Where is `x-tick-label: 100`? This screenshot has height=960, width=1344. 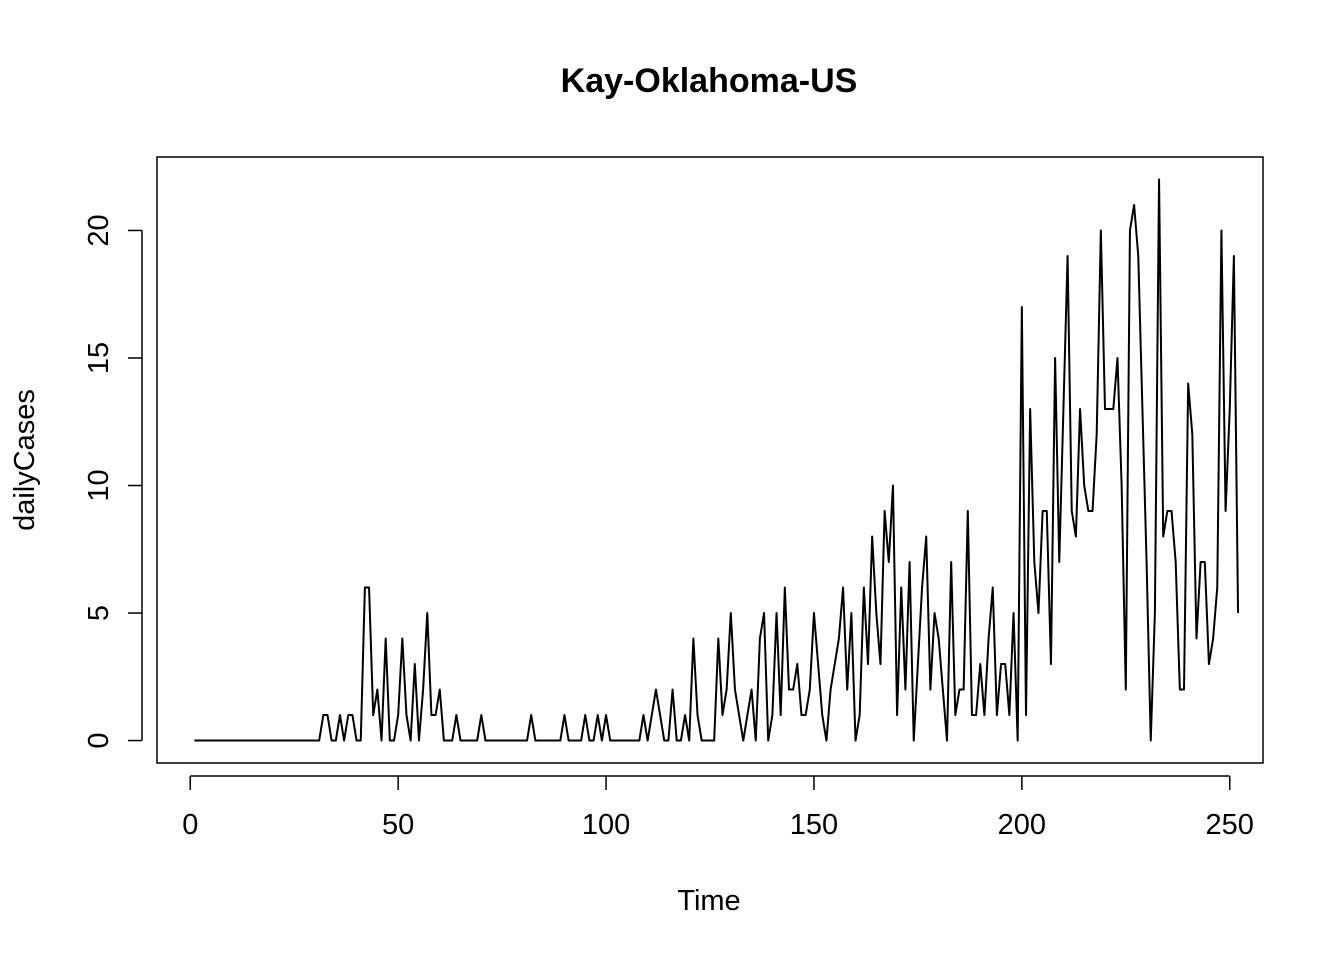
x-tick-label: 100 is located at coordinates (606, 825).